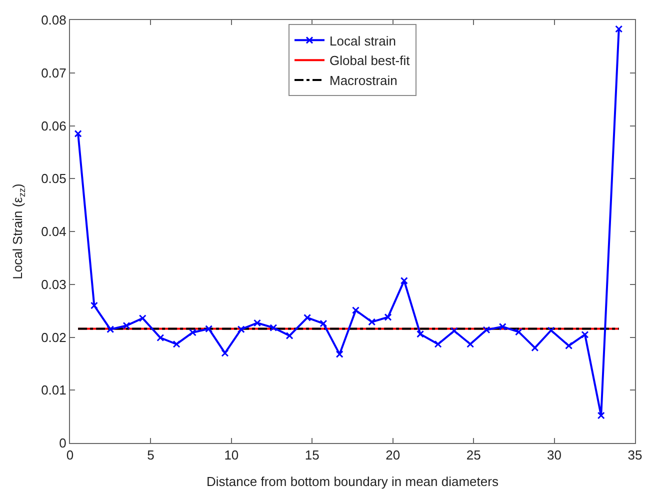 This screenshot has height=499, width=654. Describe the element at coordinates (53, 232) in the screenshot. I see `y-tick-label: 0.04` at that location.